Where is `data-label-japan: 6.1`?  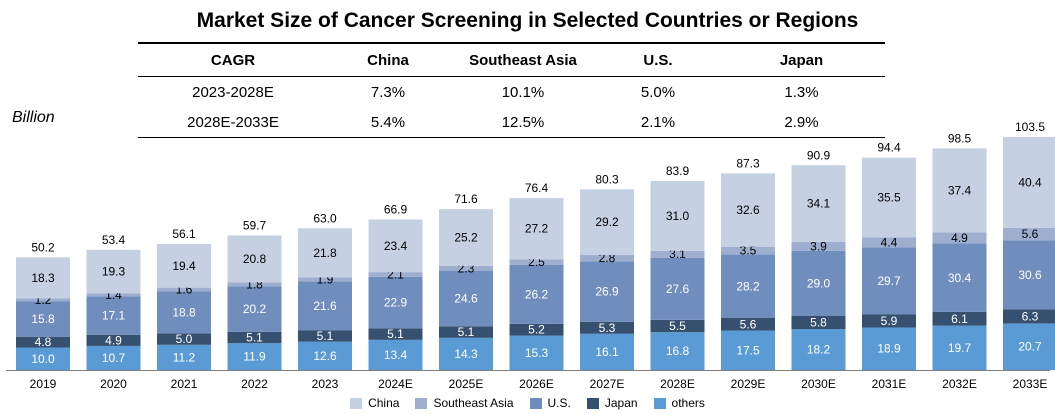
data-label-japan: 6.1 is located at coordinates (959, 319).